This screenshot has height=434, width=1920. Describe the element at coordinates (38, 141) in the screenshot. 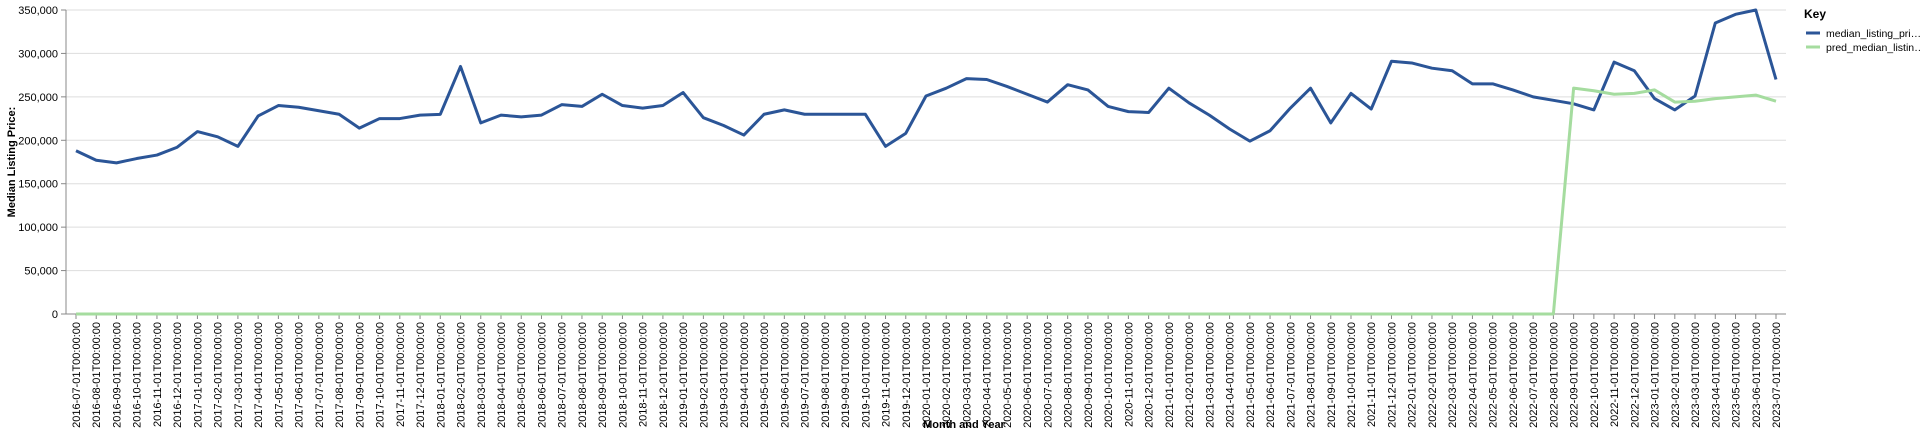

I see `y-tick-label: 200,000` at that location.